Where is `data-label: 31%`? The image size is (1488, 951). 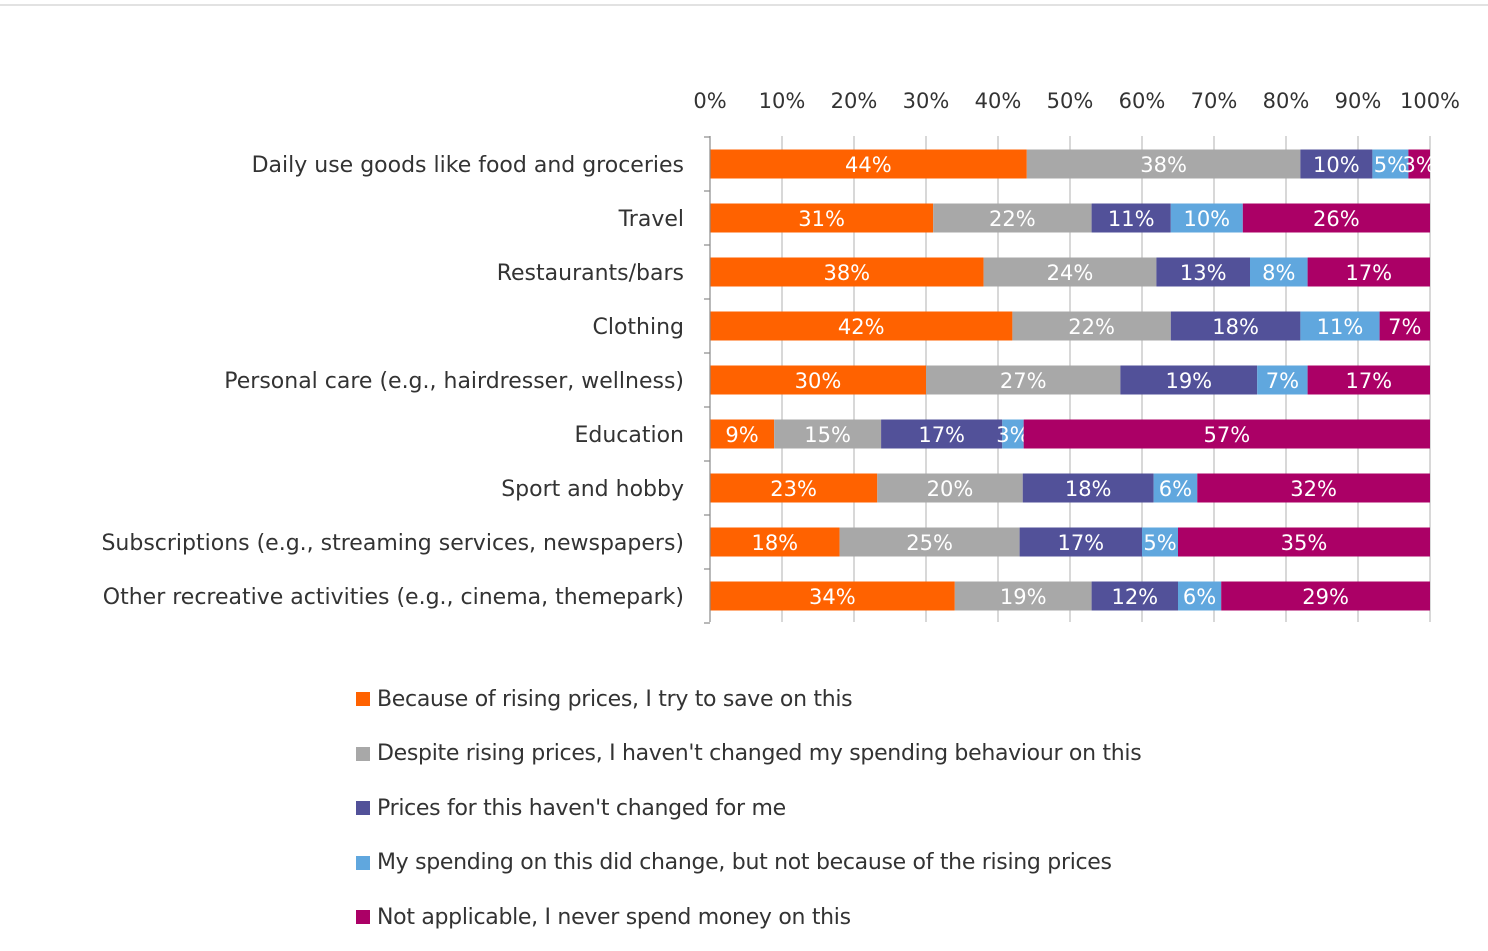 data-label: 31% is located at coordinates (821, 219).